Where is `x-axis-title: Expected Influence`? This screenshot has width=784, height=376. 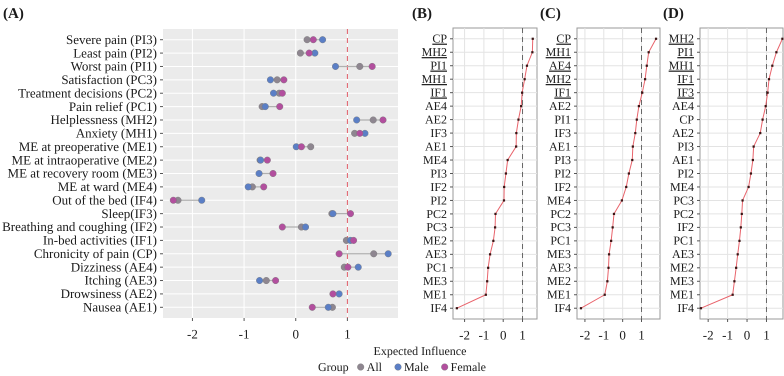 x-axis-title: Expected Influence is located at coordinates (420, 351).